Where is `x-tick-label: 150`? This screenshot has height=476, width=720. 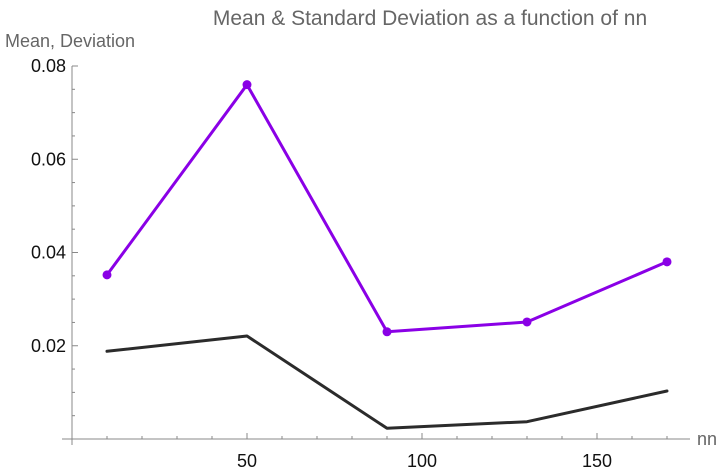
x-tick-label: 150 is located at coordinates (597, 461).